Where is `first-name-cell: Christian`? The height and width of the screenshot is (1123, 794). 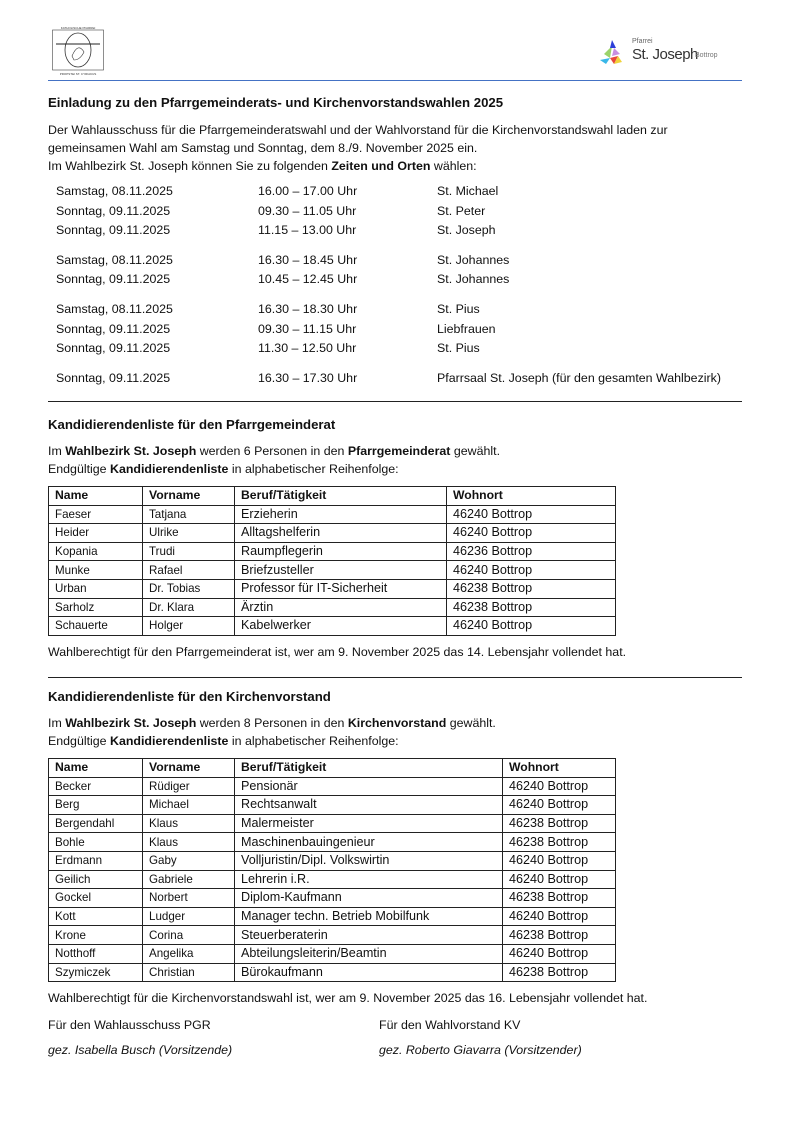
first-name-cell: Christian is located at coordinates (188, 972).